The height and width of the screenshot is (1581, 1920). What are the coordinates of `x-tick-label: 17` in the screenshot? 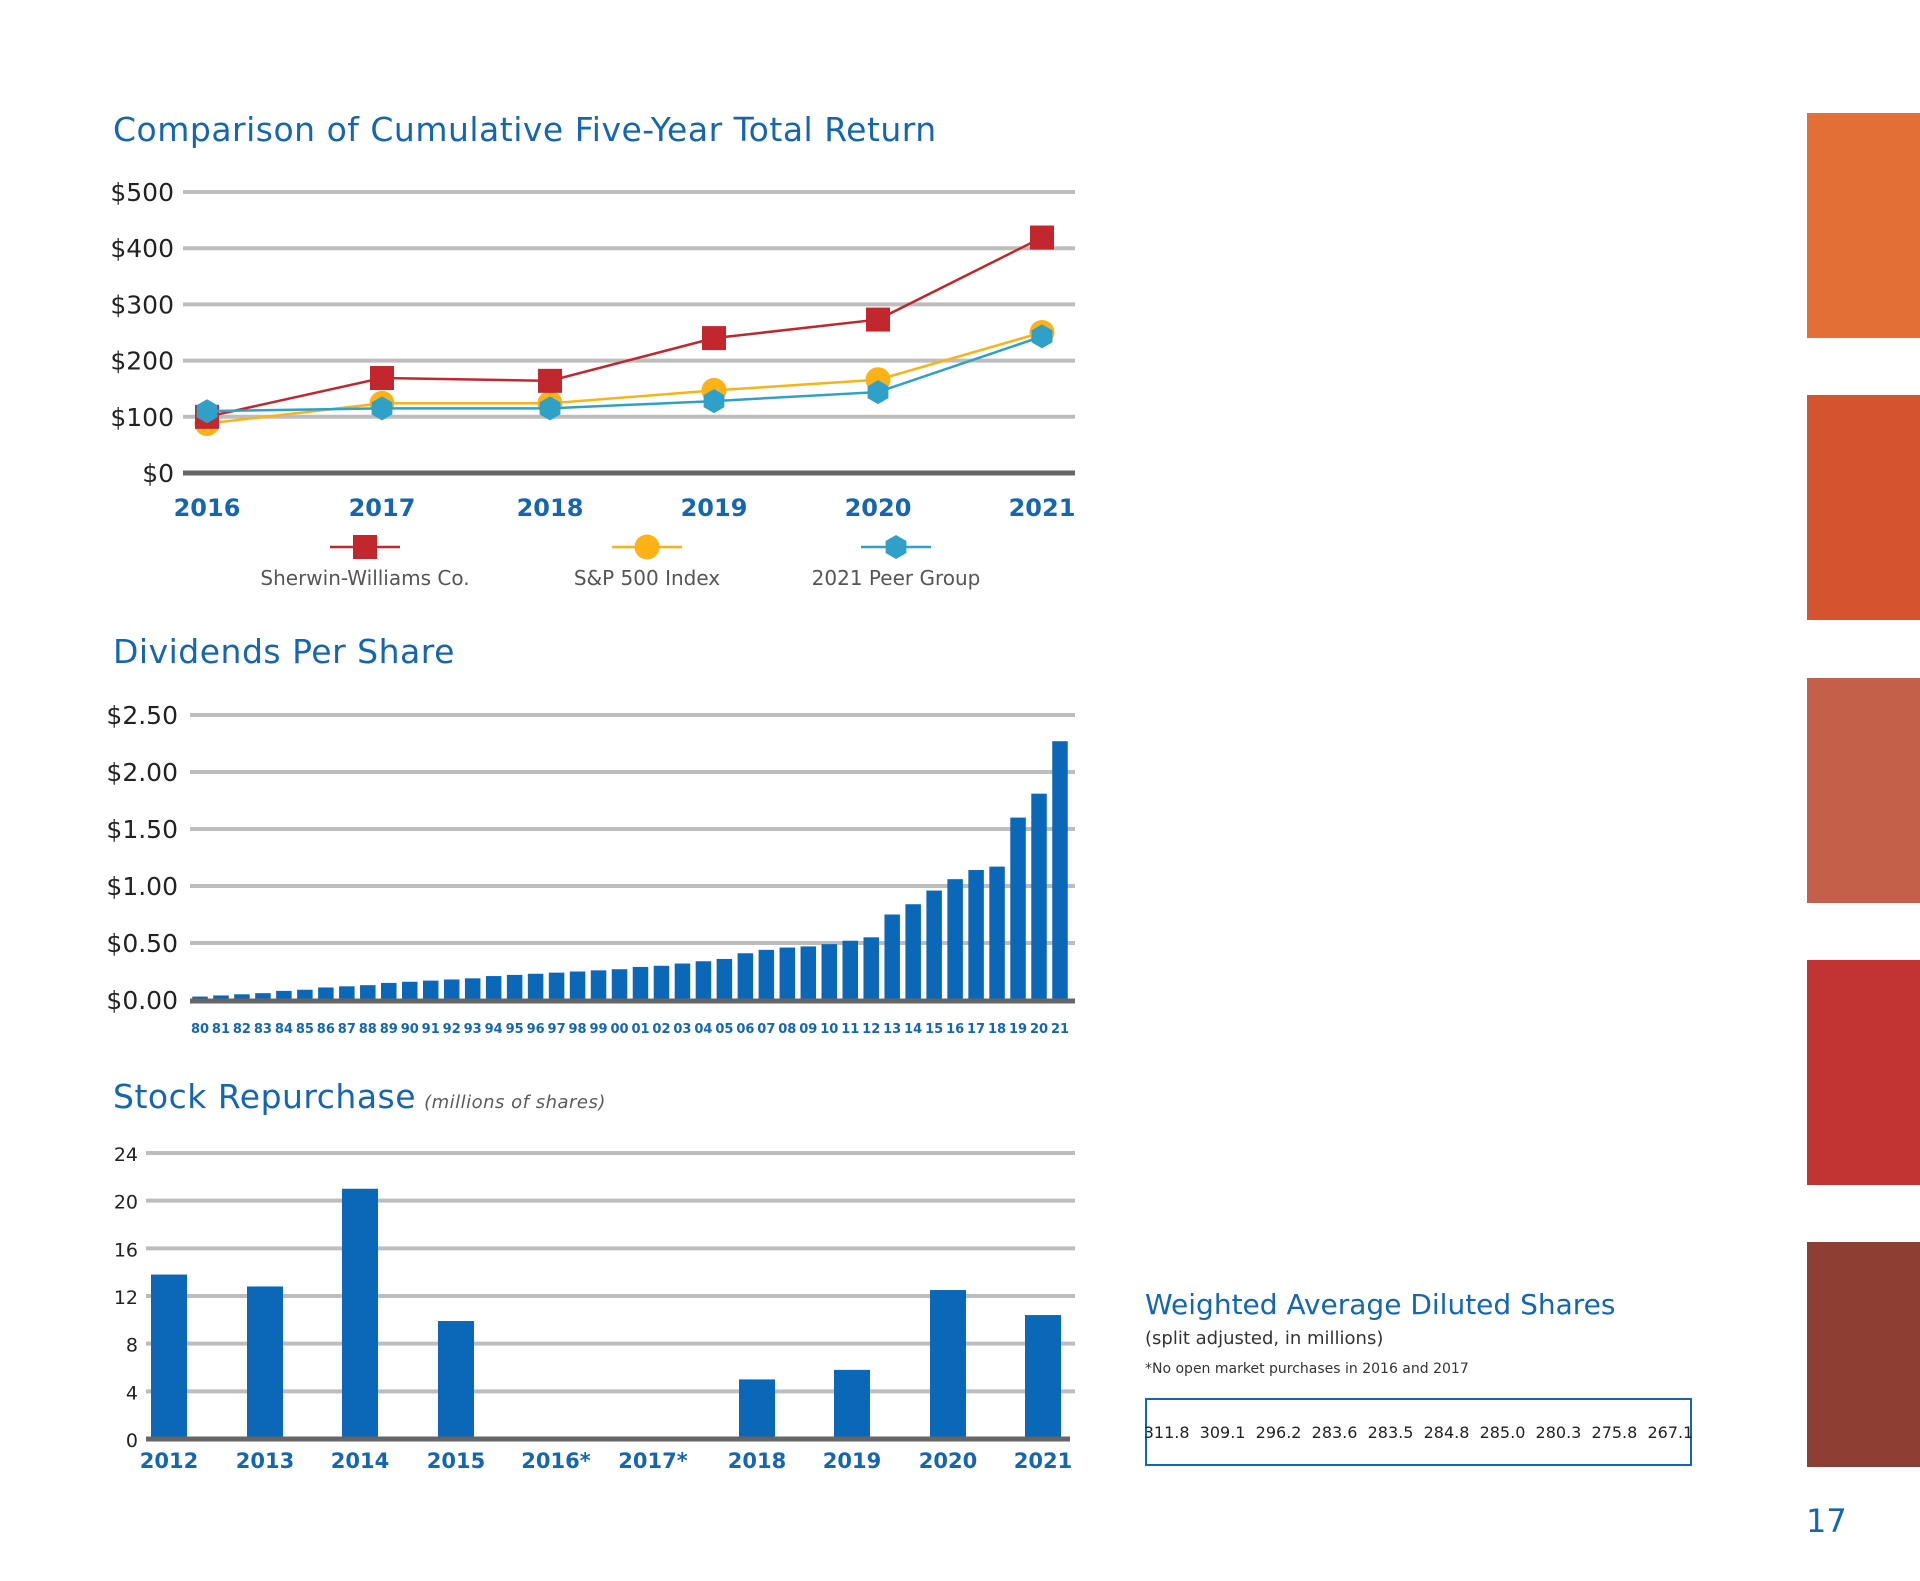 It's located at (976, 1029).